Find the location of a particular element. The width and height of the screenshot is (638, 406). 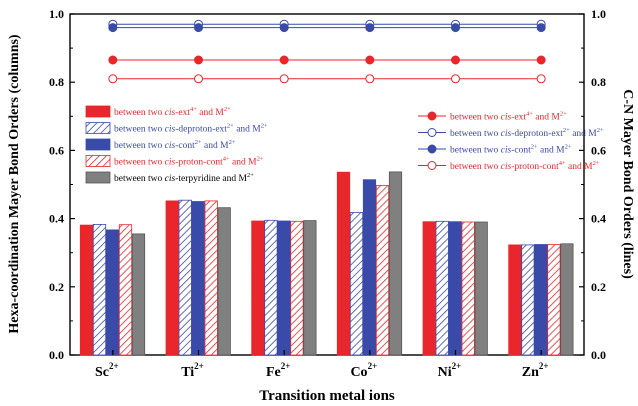

legend-label-line-2: between two cis-deproton-ext2+ and M2+ is located at coordinates (527, 133).